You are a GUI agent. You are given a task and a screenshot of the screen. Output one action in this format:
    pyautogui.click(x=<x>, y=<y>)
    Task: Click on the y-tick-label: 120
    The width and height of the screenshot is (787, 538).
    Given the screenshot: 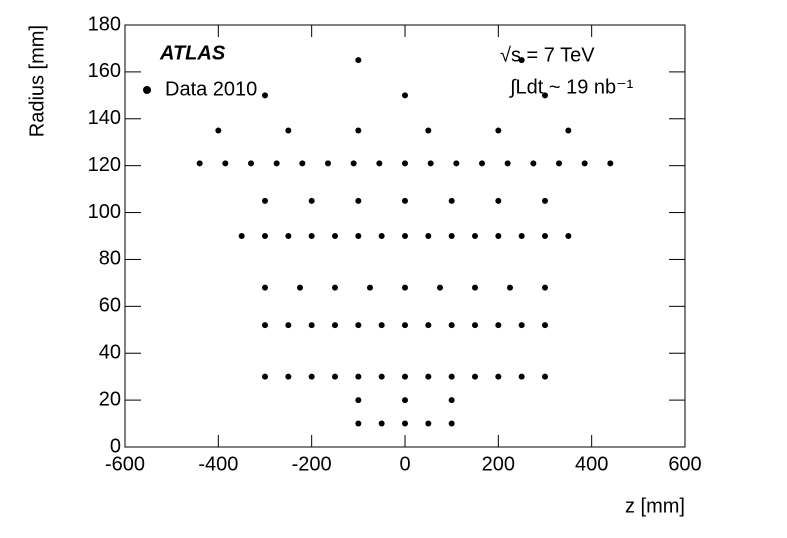 What is the action you would take?
    pyautogui.click(x=104, y=165)
    